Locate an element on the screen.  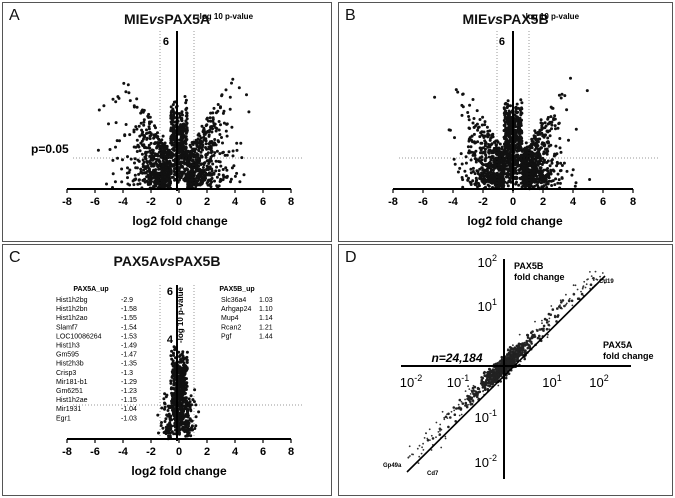
gene-log2fc: -1.58 is located at coordinates (129, 309).